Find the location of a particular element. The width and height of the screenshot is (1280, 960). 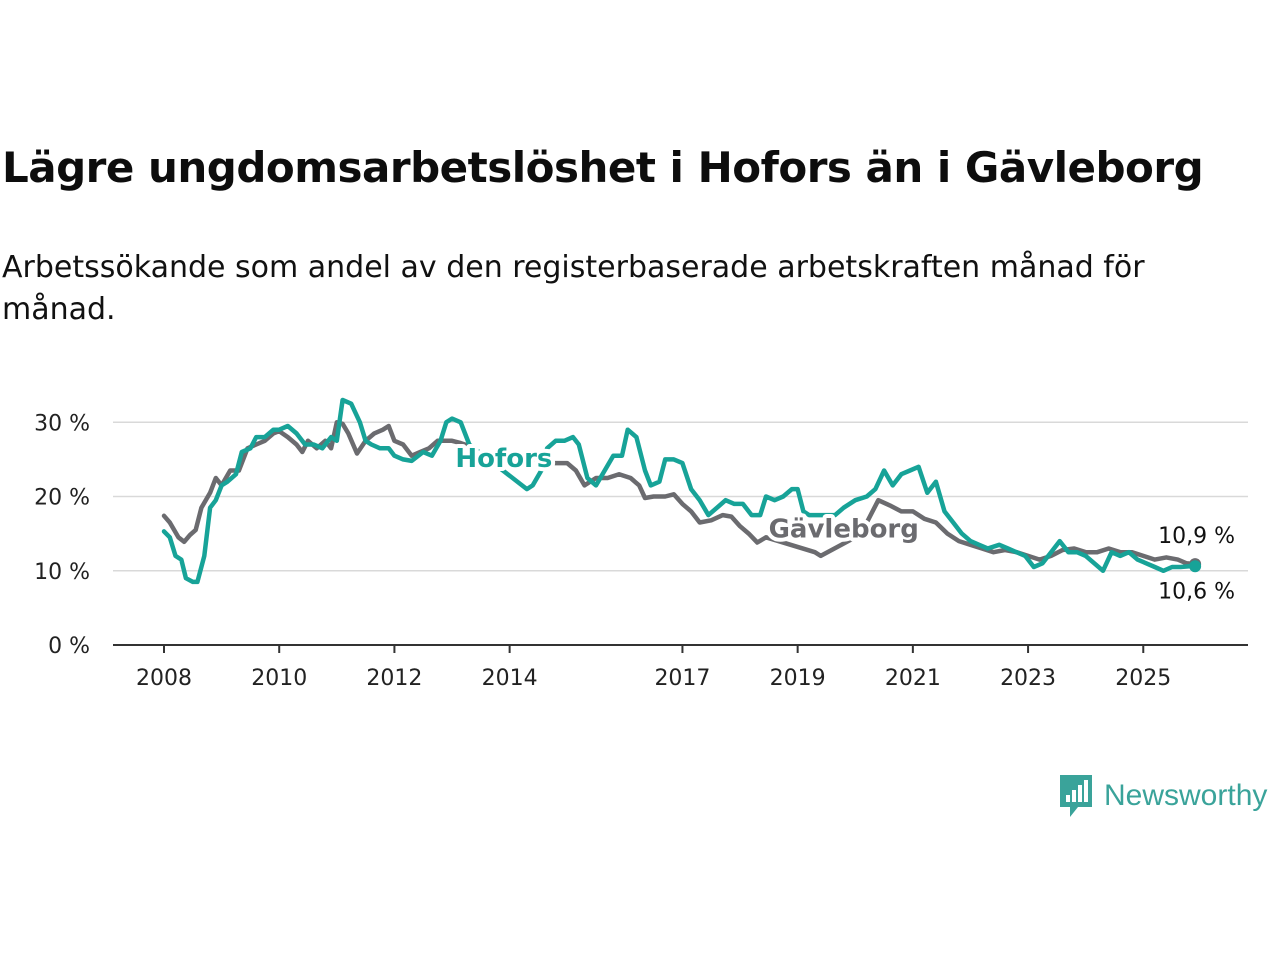

x-tick-label: 2010 is located at coordinates (279, 678).